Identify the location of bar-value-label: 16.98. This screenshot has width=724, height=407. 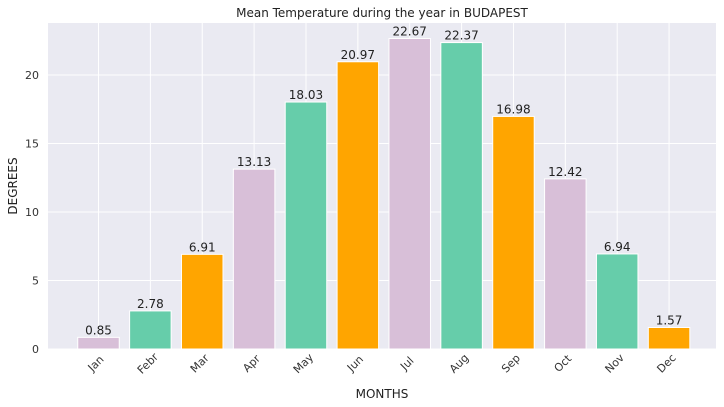
(513, 109).